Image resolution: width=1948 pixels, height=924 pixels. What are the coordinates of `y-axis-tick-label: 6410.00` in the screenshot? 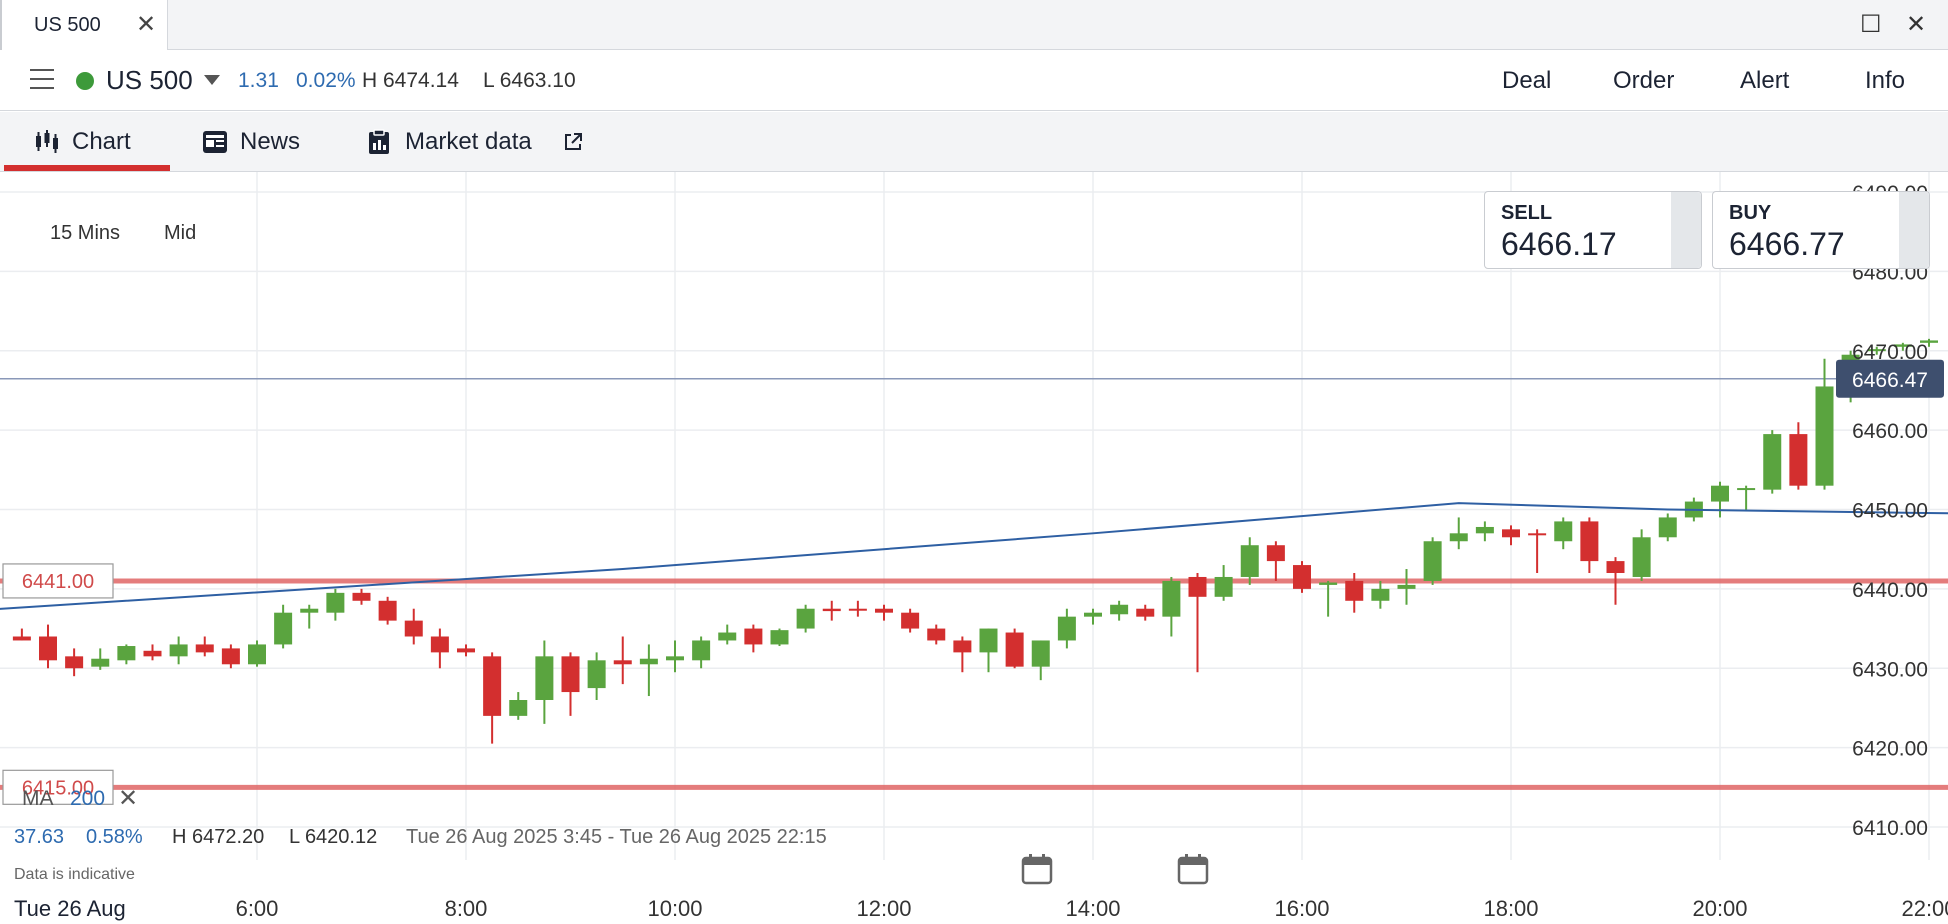 It's located at (1890, 828).